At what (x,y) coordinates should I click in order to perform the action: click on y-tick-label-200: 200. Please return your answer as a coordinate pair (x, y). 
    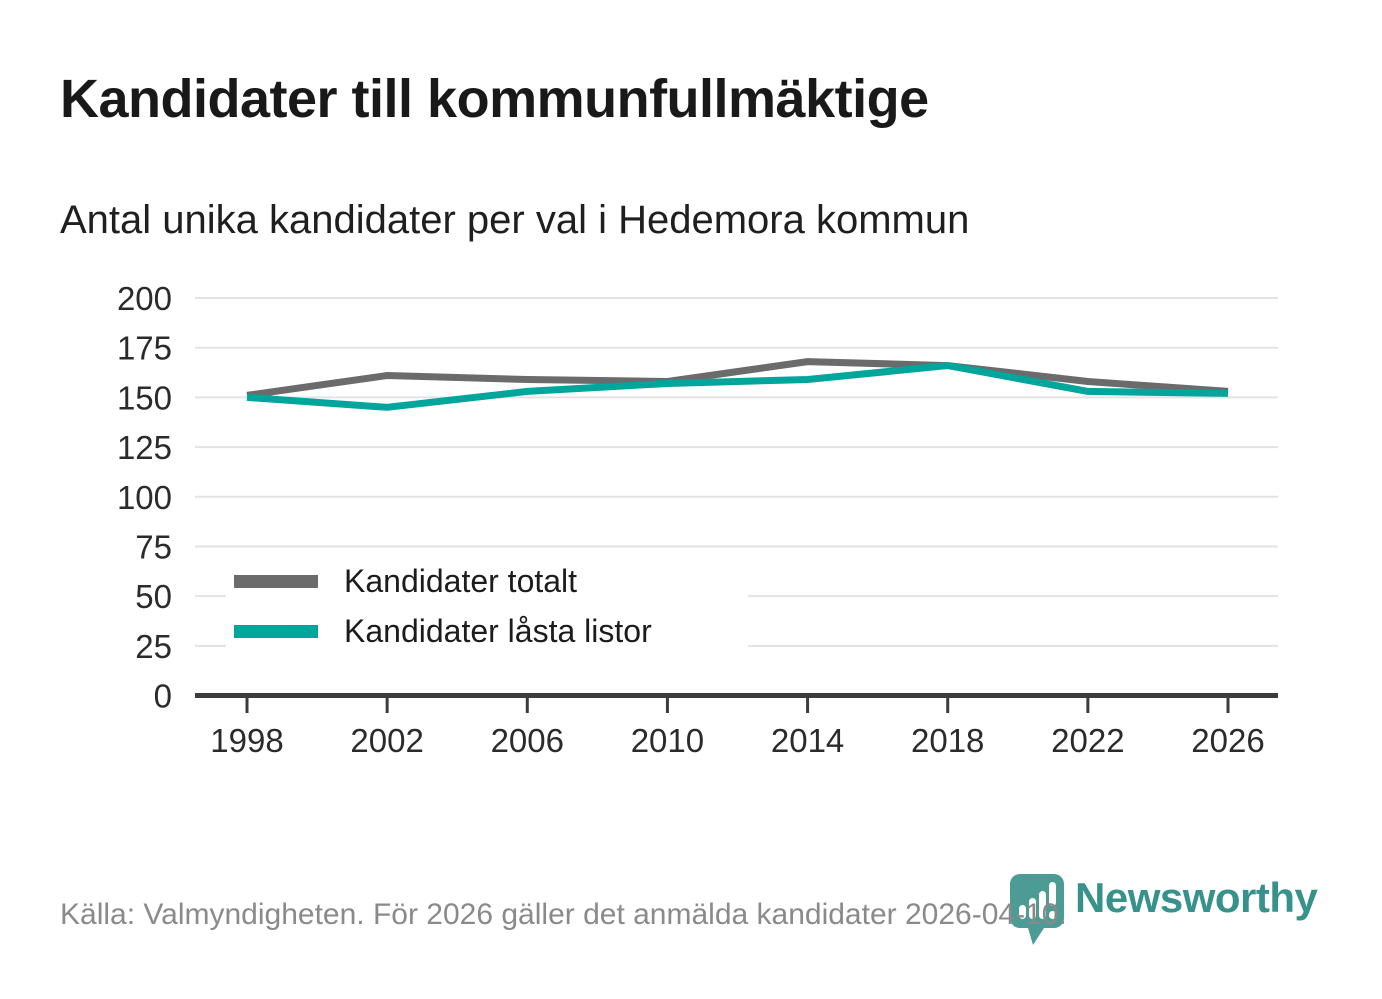
    Looking at the image, I should click on (144, 298).